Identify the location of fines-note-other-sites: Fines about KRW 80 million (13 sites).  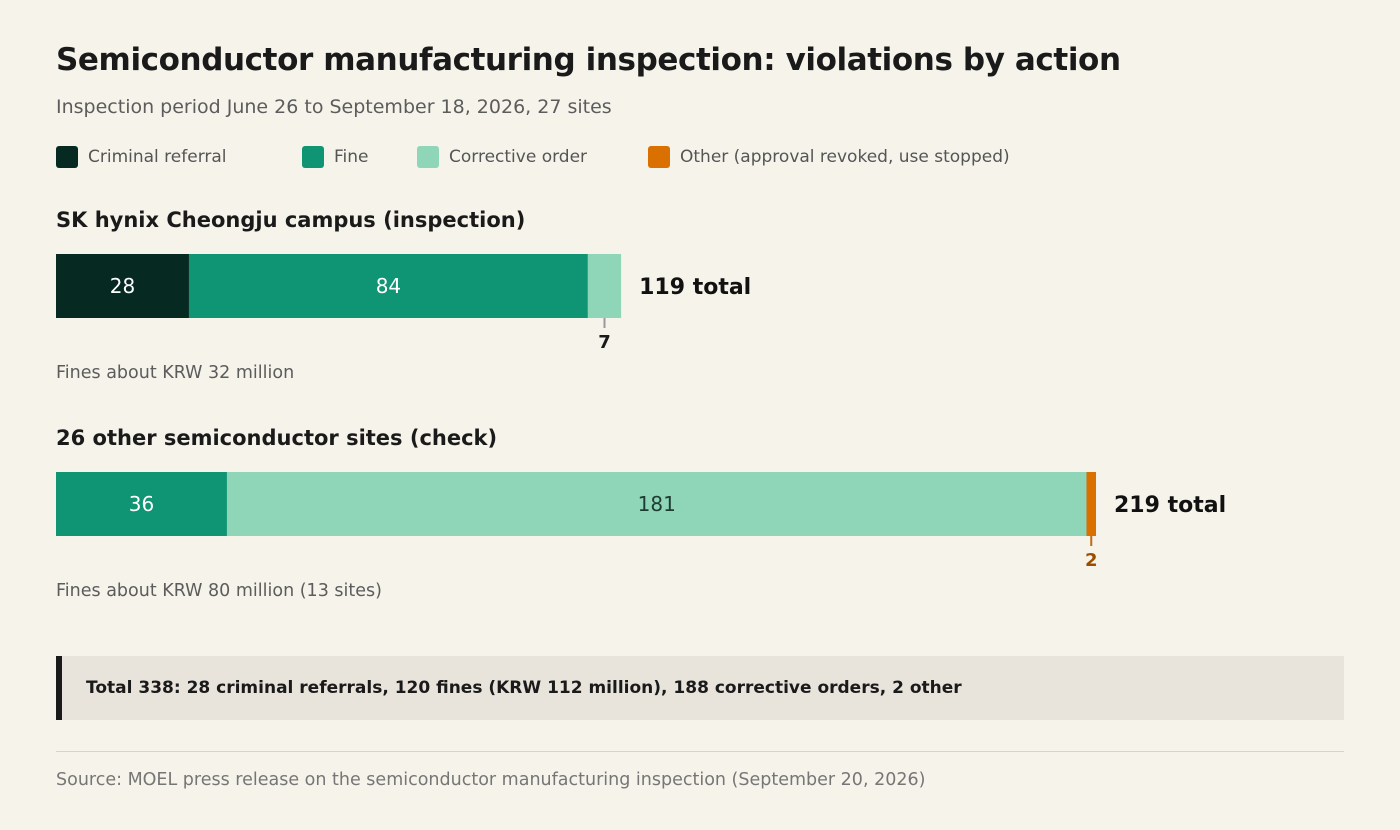
(219, 591).